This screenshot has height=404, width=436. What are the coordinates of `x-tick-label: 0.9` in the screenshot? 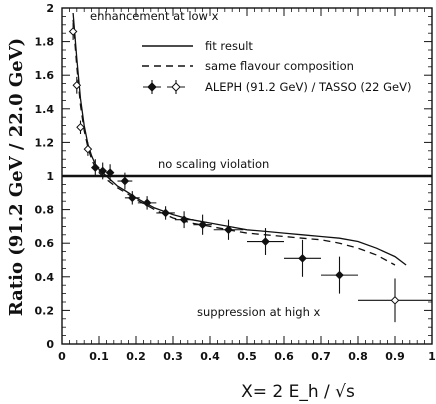 It's located at (395, 356).